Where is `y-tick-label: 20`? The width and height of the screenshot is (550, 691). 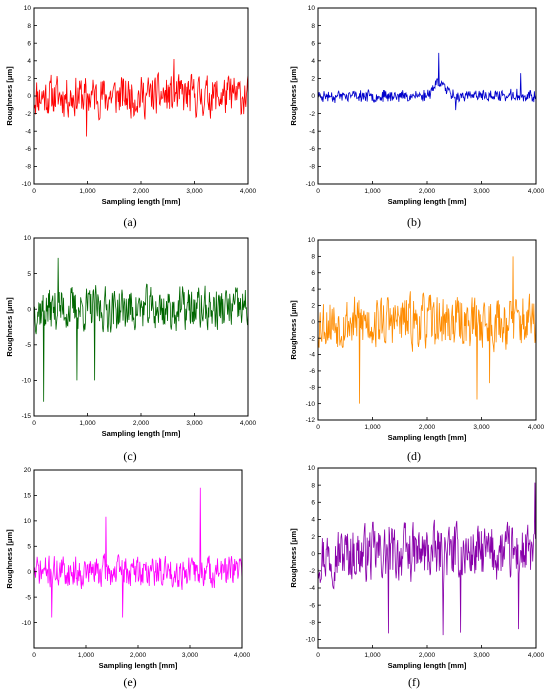
y-tick-label: 20 is located at coordinates (28, 470).